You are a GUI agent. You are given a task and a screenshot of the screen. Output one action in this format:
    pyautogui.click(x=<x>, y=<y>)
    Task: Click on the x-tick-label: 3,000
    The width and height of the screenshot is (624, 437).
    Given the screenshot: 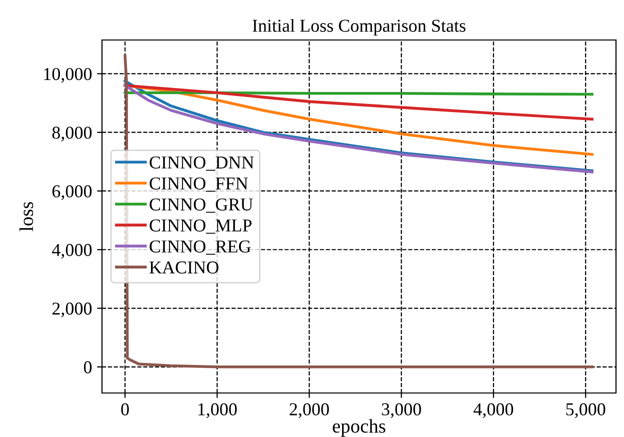 What is the action you would take?
    pyautogui.click(x=401, y=410)
    